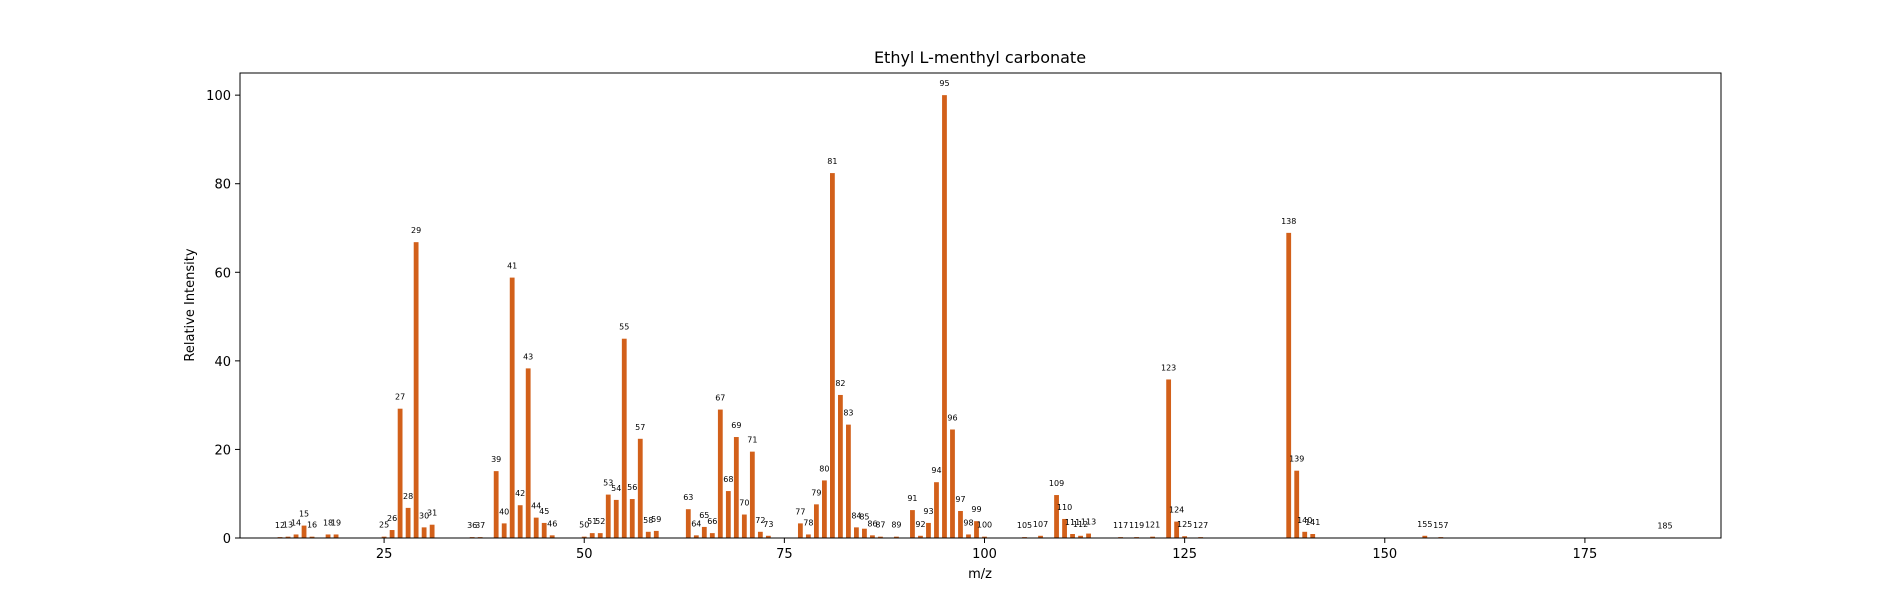 The image size is (1900, 600). I want to click on data-label-mz-82: 82, so click(840, 383).